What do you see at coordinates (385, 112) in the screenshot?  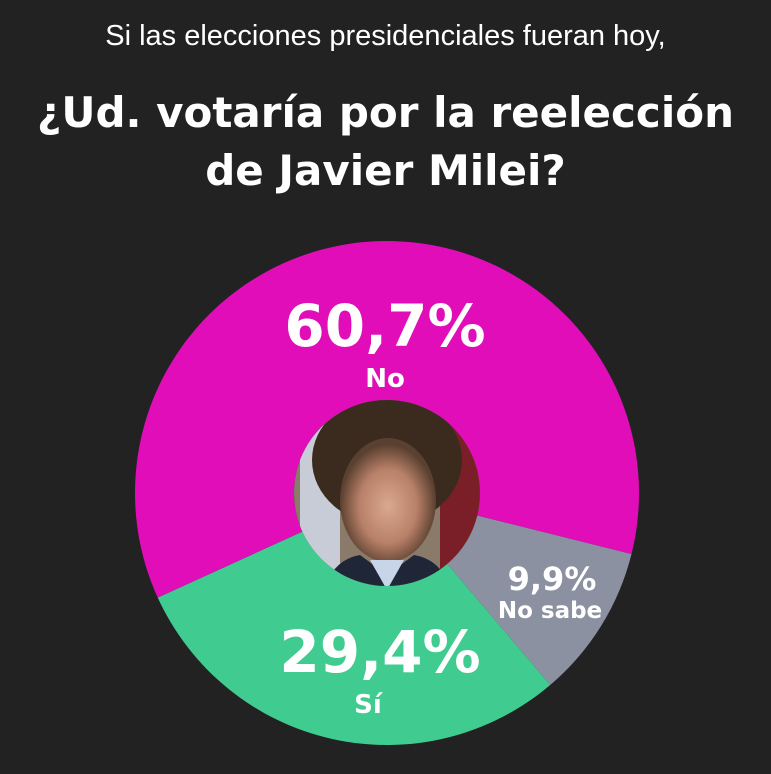 I see `chart-title-line-1: ¿Ud. votaría por la reelección` at bounding box center [385, 112].